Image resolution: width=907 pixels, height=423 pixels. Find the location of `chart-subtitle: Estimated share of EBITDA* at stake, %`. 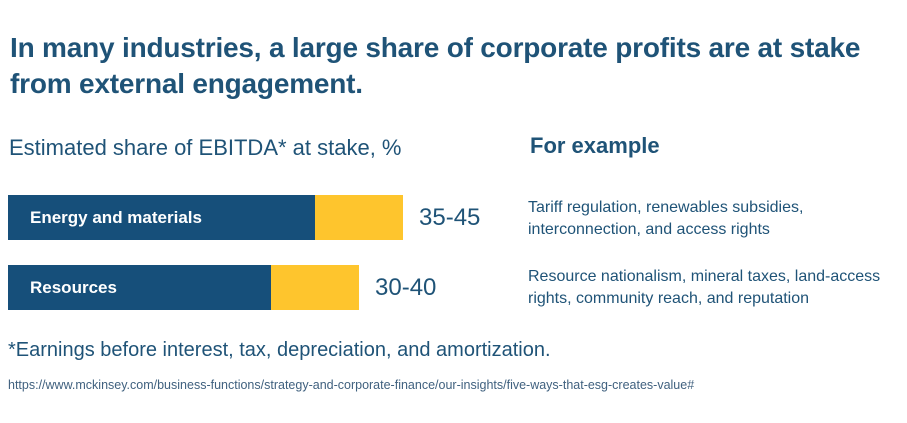

chart-subtitle: Estimated share of EBITDA* at stake, % is located at coordinates (205, 147).